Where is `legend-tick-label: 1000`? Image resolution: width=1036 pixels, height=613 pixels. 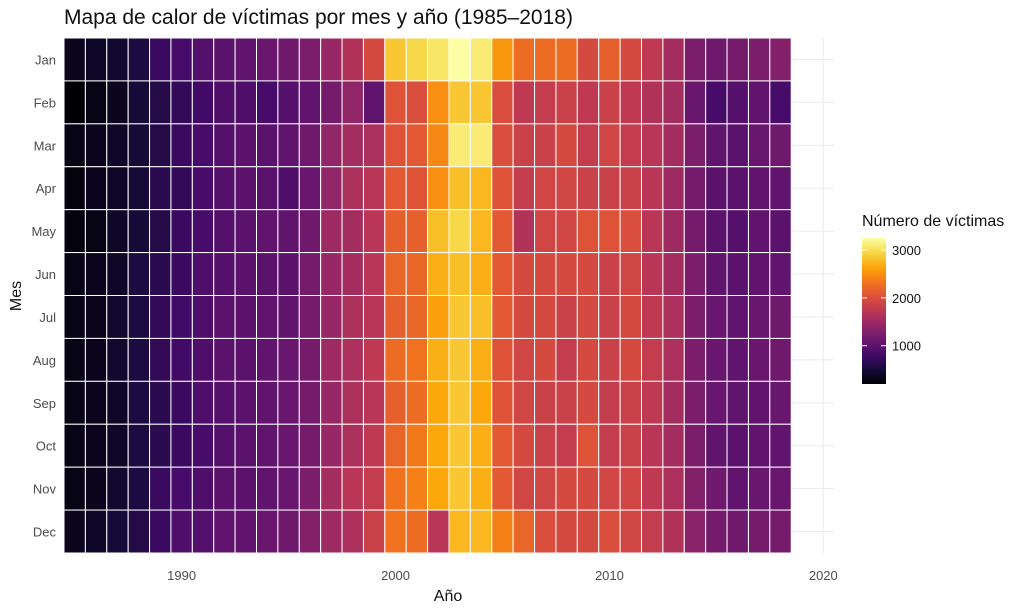
legend-tick-label: 1000 is located at coordinates (906, 346).